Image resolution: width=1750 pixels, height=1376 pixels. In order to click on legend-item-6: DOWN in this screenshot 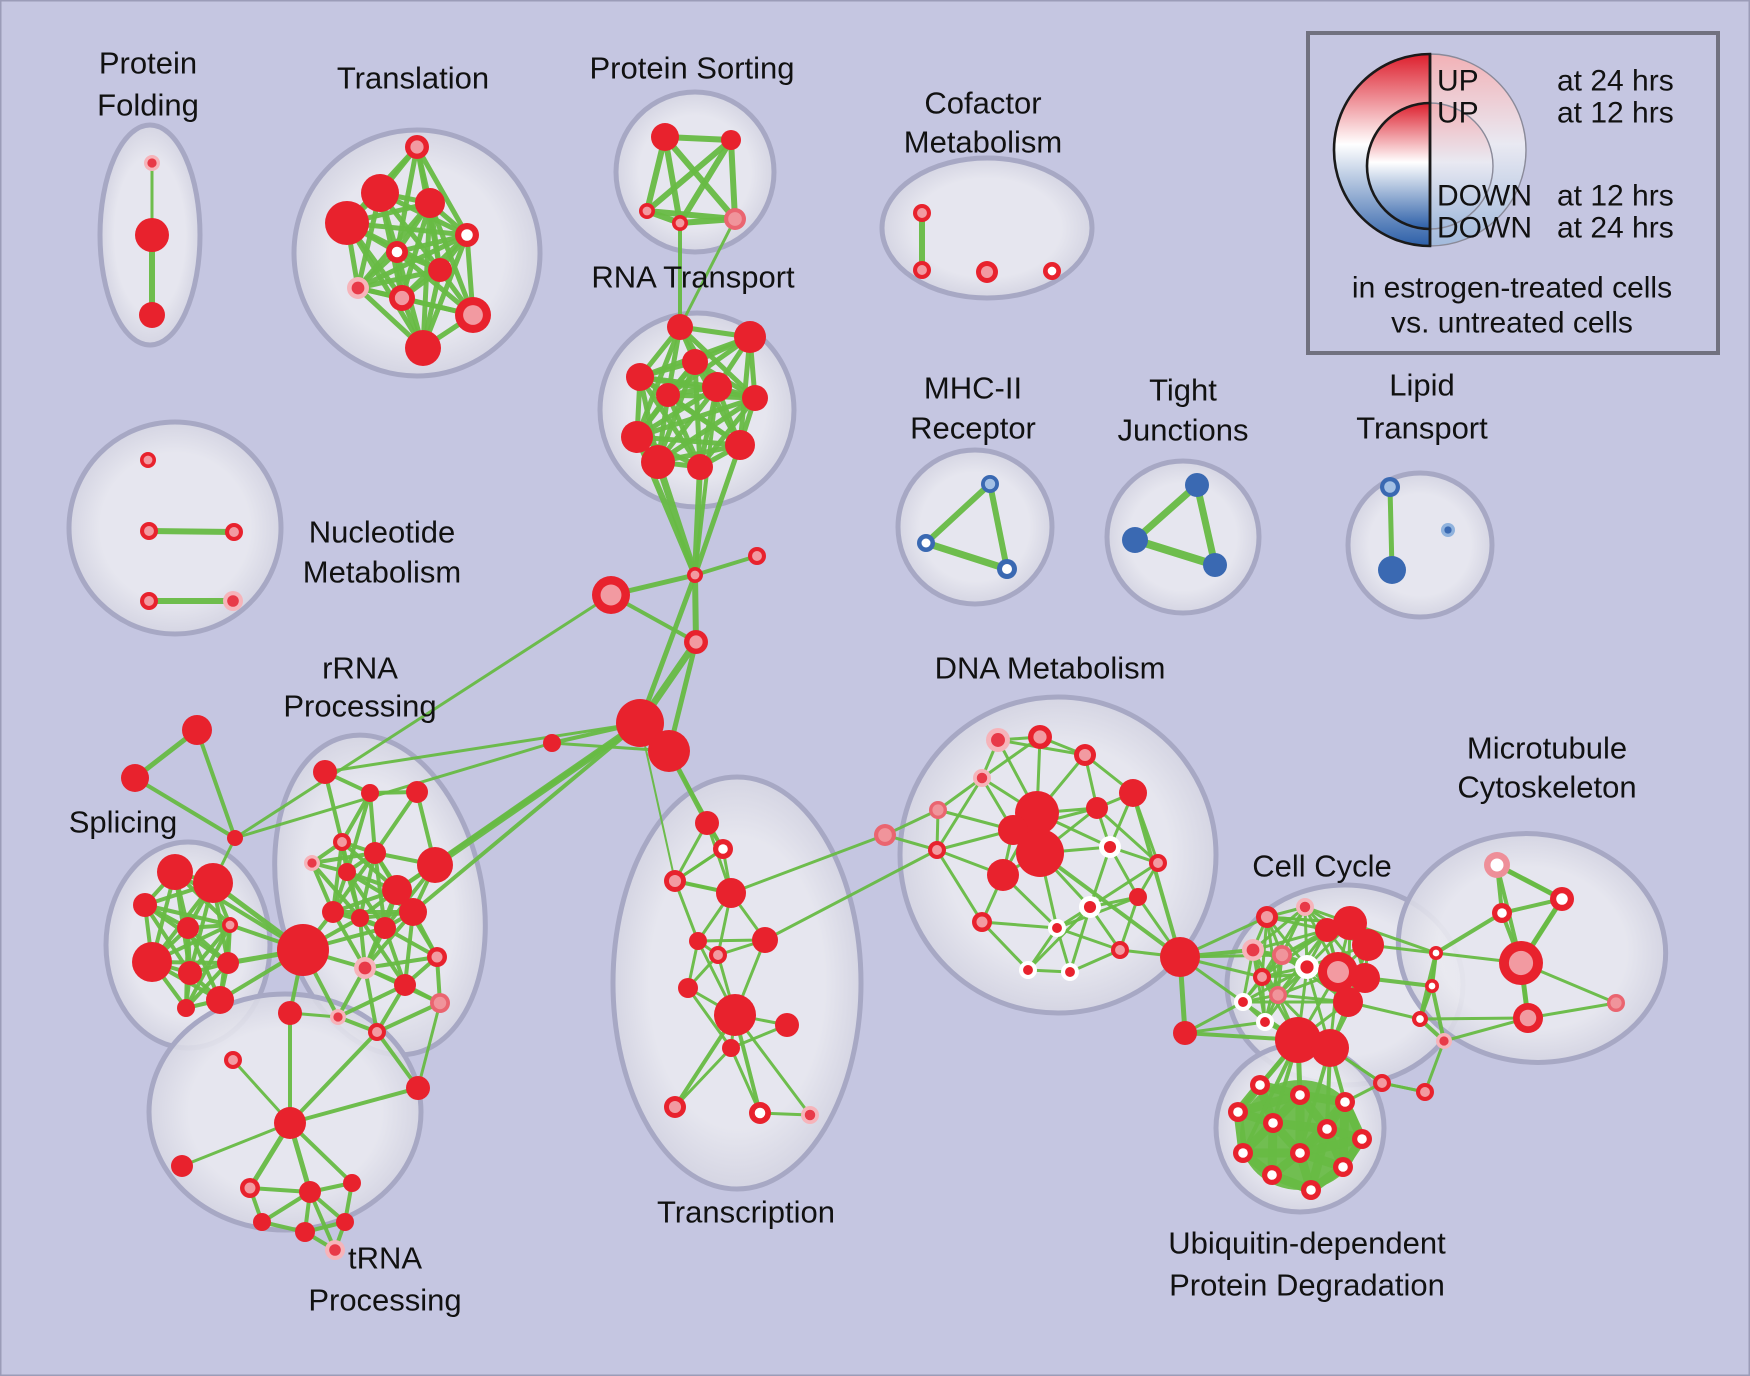, I will do `click(1484, 228)`.